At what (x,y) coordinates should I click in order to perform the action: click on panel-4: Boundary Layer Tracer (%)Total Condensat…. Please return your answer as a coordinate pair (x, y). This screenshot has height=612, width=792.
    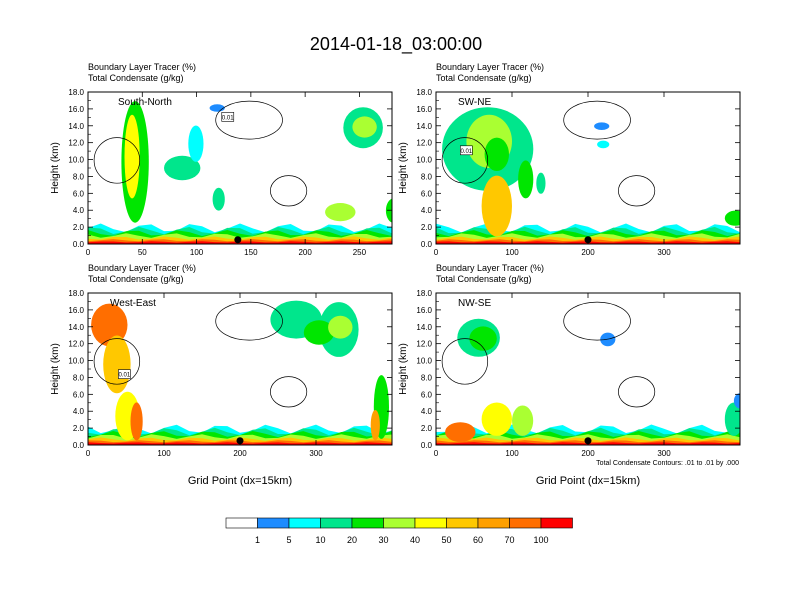
    Looking at the image, I should click on (569, 360).